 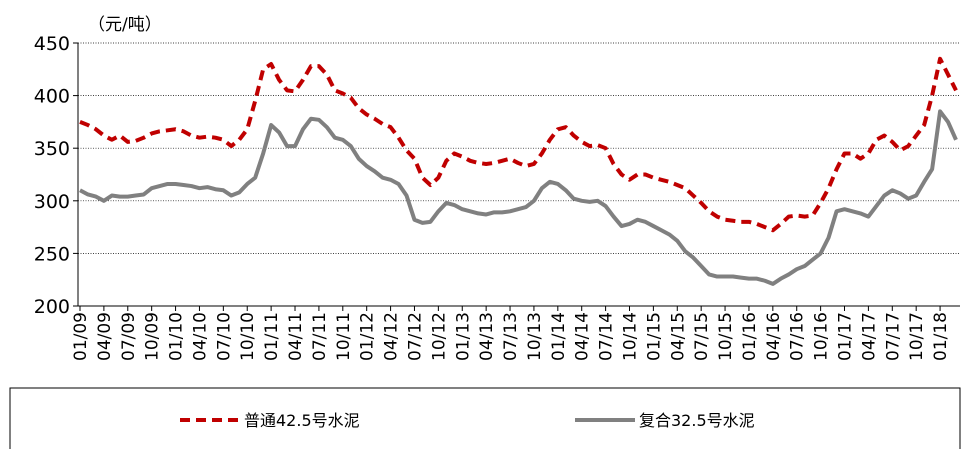 What do you see at coordinates (224, 336) in the screenshot?
I see `x-tick-label: 07/10` at bounding box center [224, 336].